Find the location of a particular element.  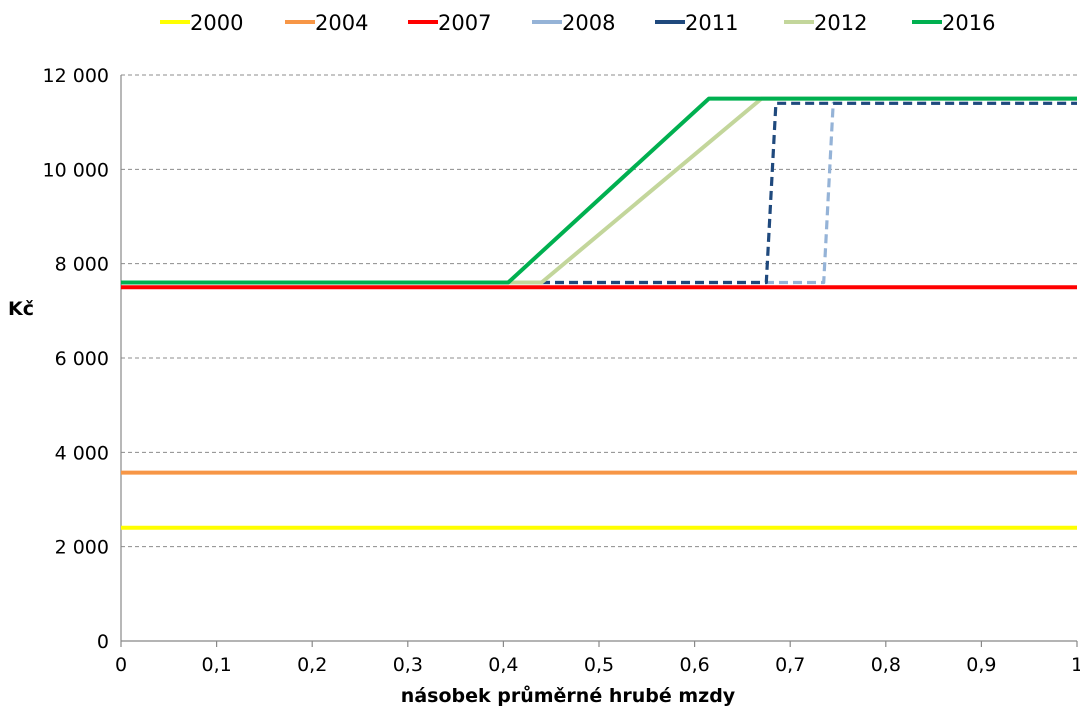

legend-label-2000: 2000 is located at coordinates (216, 23).